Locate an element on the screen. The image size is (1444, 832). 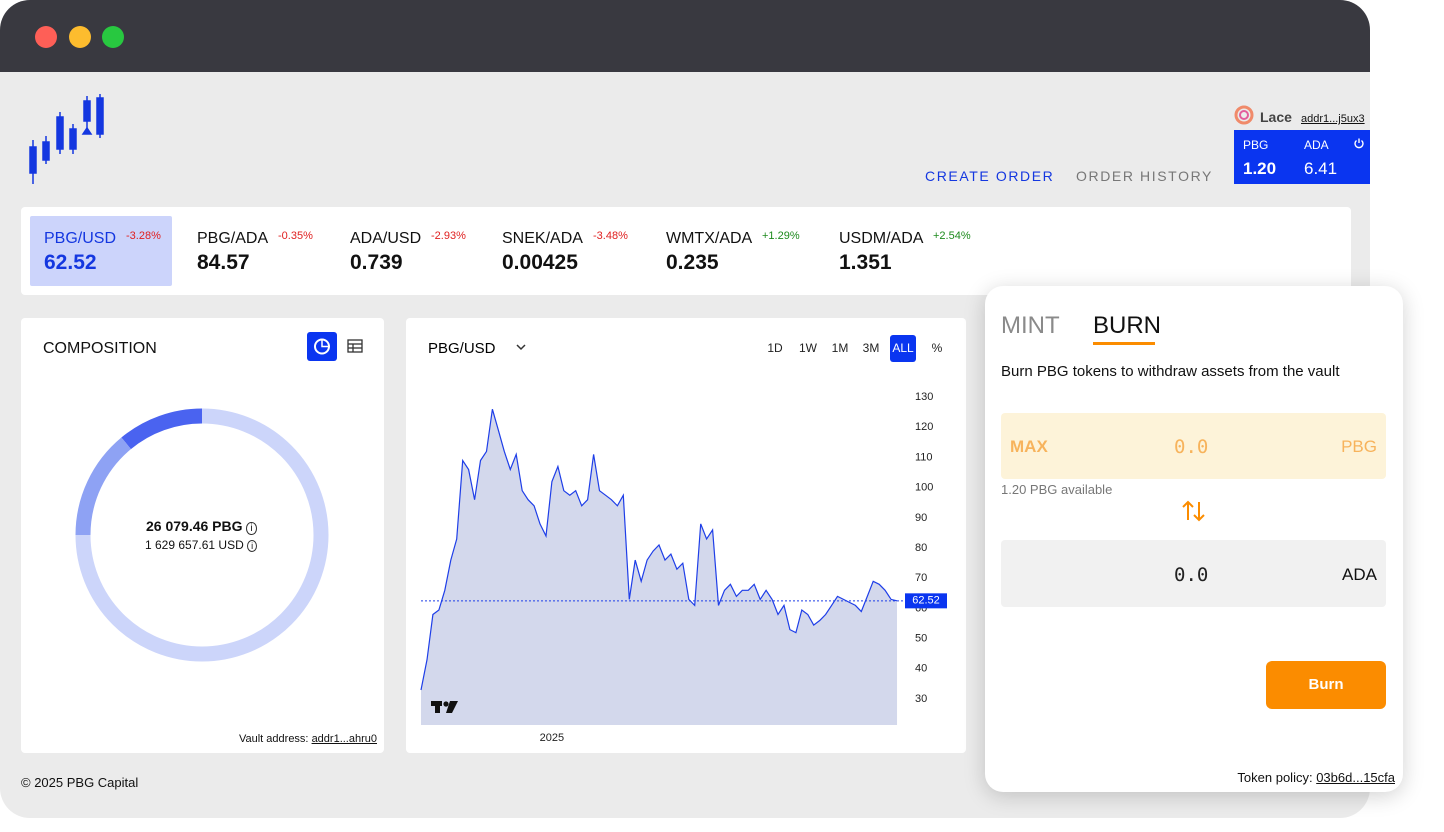
balance-amount: 1.20 is located at coordinates (1260, 168).